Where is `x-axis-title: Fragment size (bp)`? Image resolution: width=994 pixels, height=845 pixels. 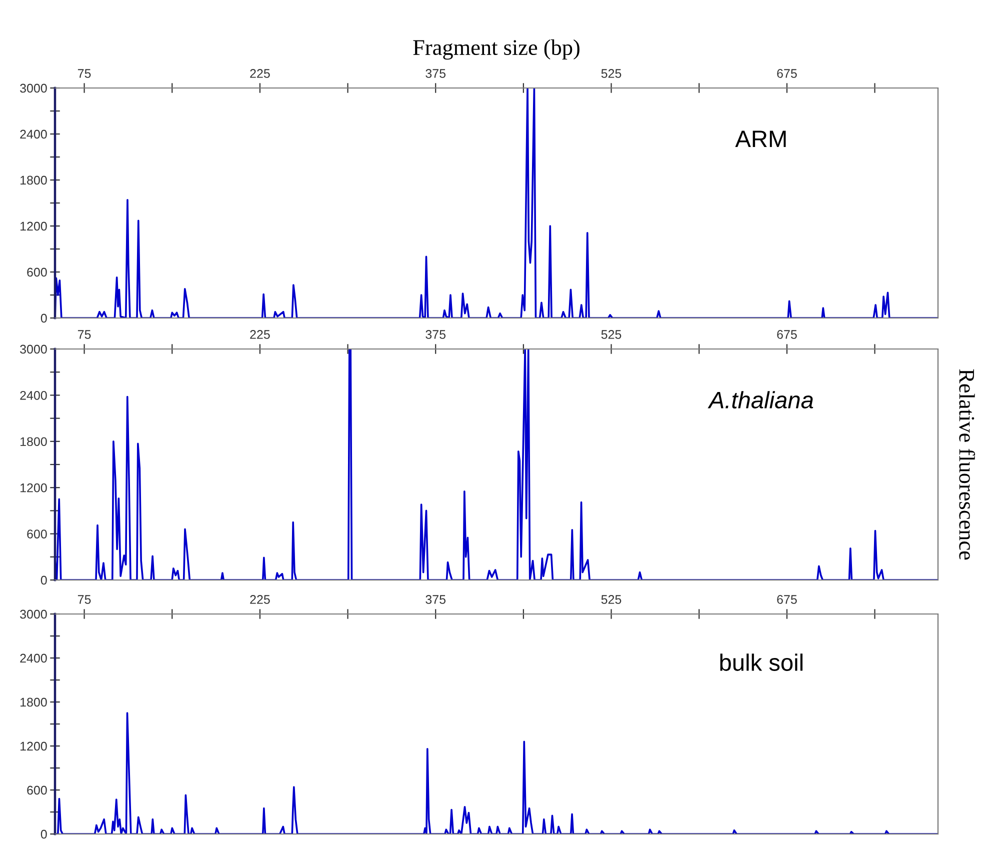
x-axis-title: Fragment size (bp) is located at coordinates (496, 49).